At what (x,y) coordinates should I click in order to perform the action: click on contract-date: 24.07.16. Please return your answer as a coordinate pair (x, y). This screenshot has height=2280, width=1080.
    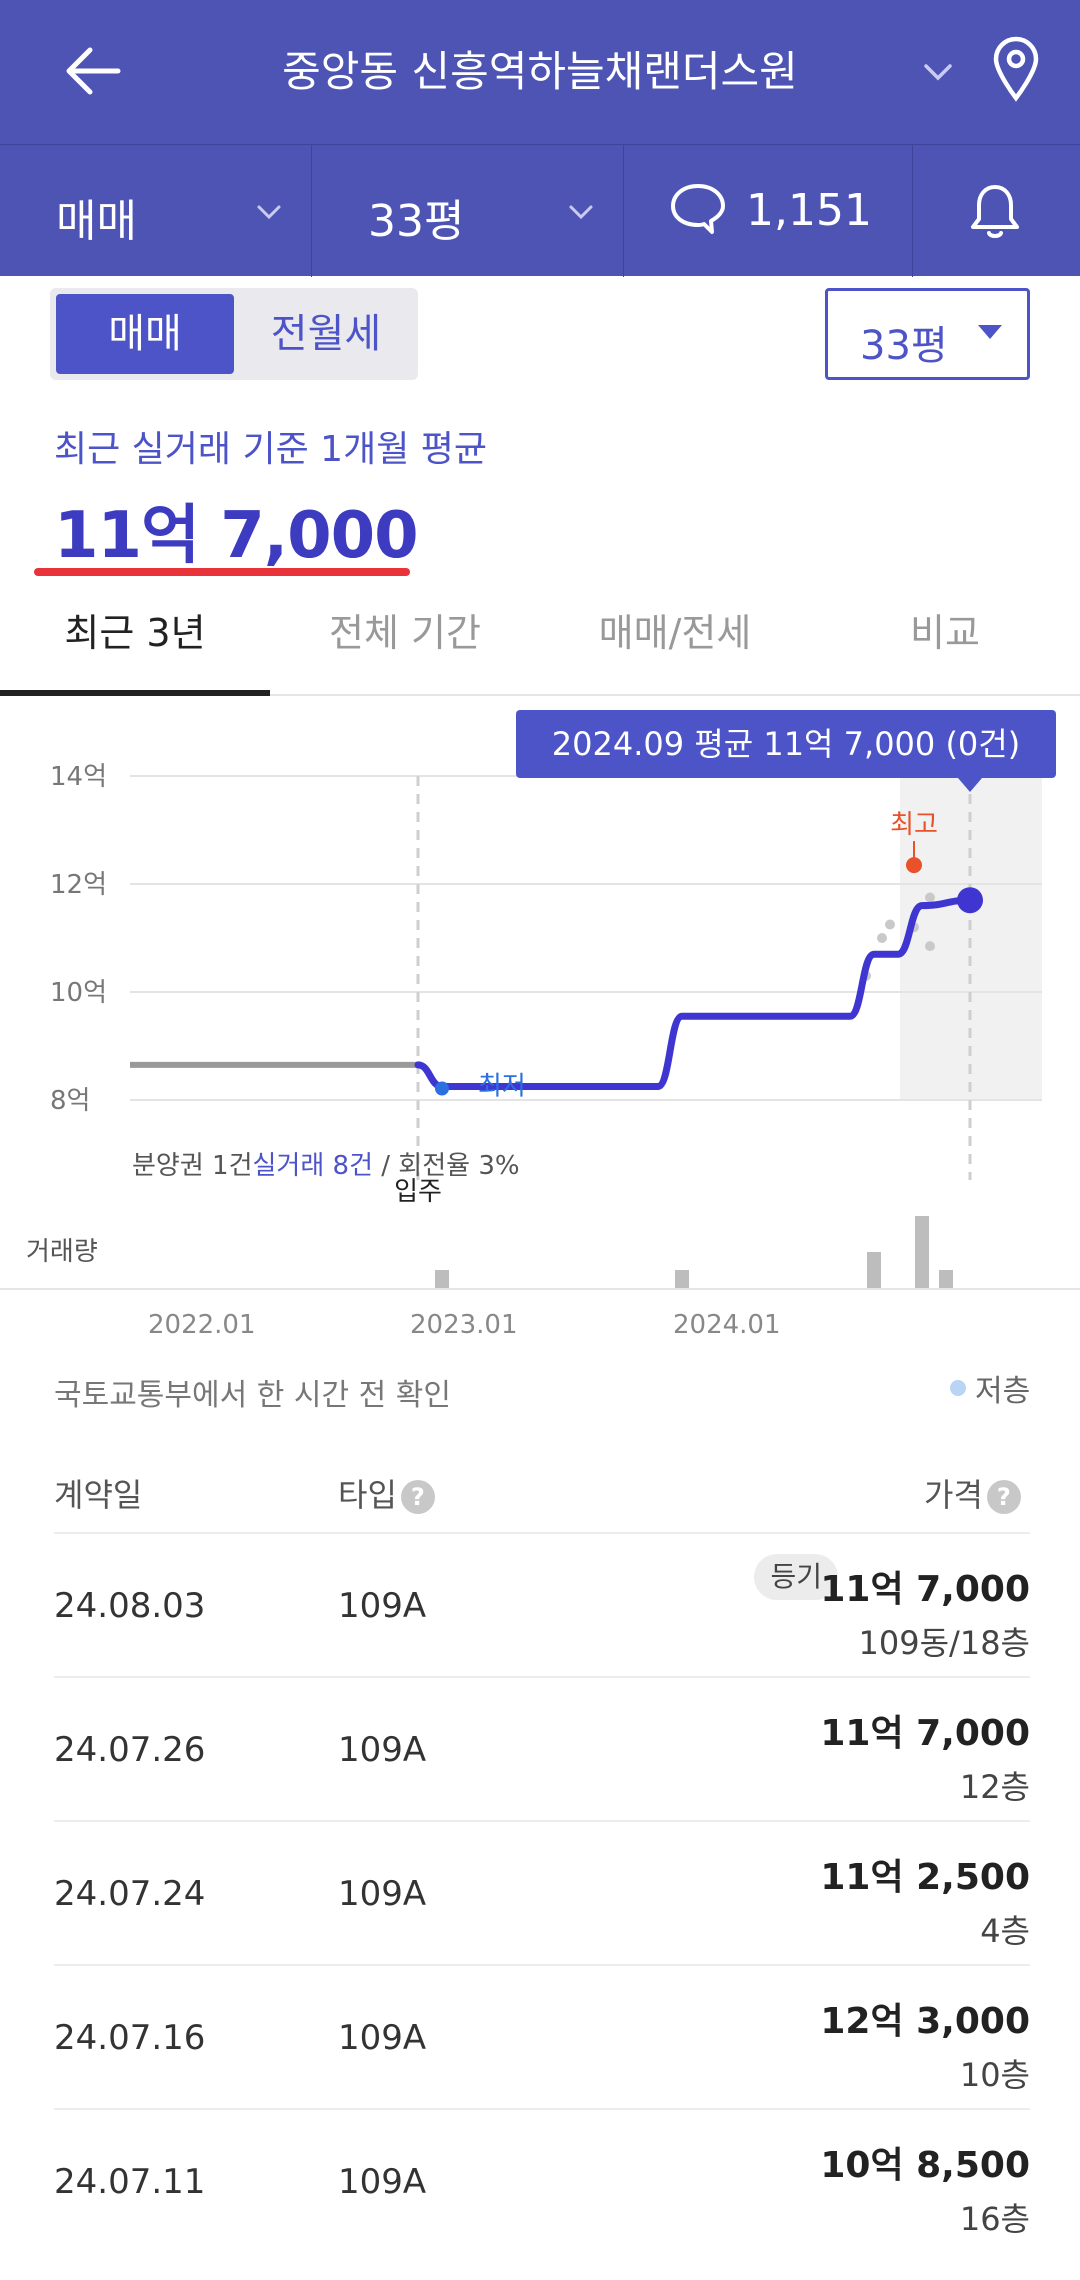
    Looking at the image, I should click on (130, 2038).